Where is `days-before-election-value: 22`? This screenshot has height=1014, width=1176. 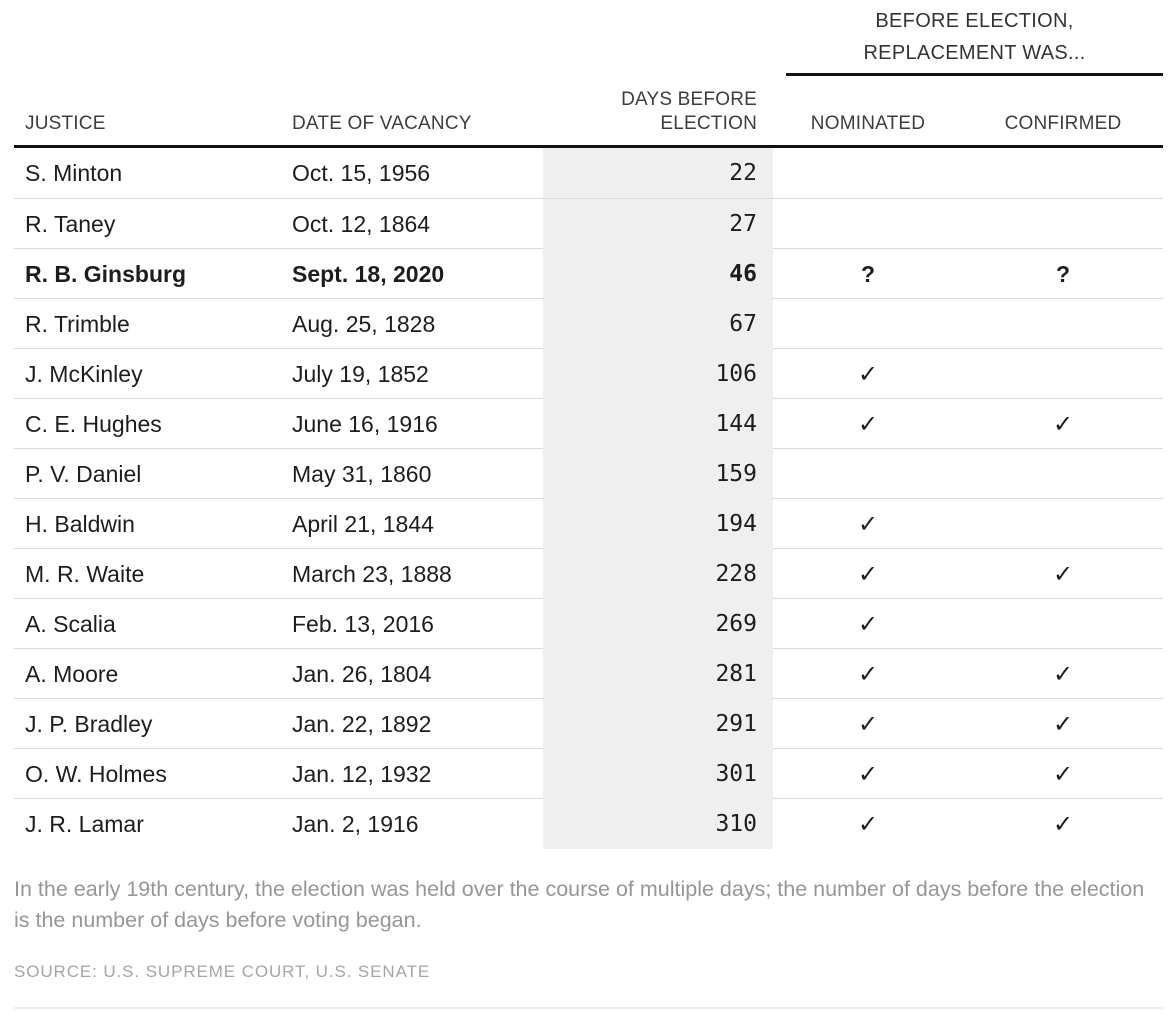 days-before-election-value: 22 is located at coordinates (658, 173).